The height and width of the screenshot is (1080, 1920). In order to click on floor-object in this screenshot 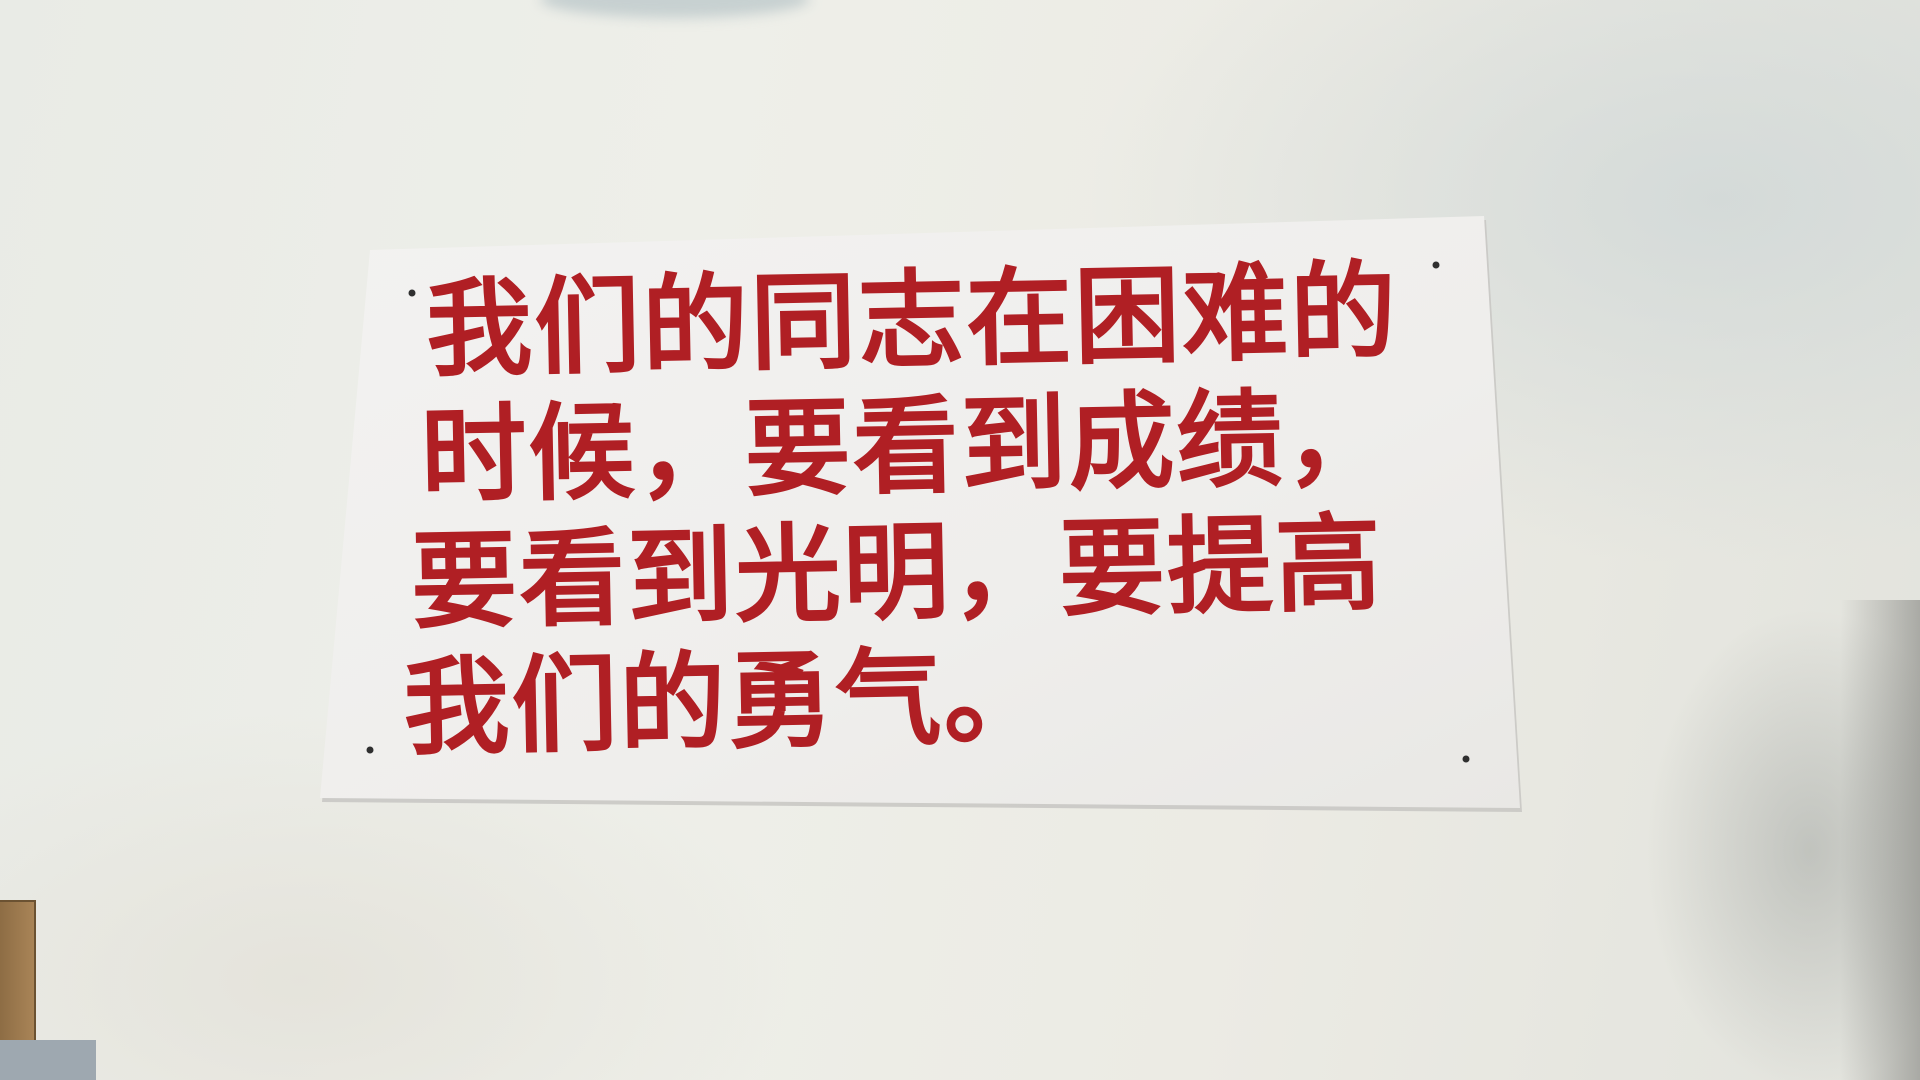, I will do `click(48, 1060)`.